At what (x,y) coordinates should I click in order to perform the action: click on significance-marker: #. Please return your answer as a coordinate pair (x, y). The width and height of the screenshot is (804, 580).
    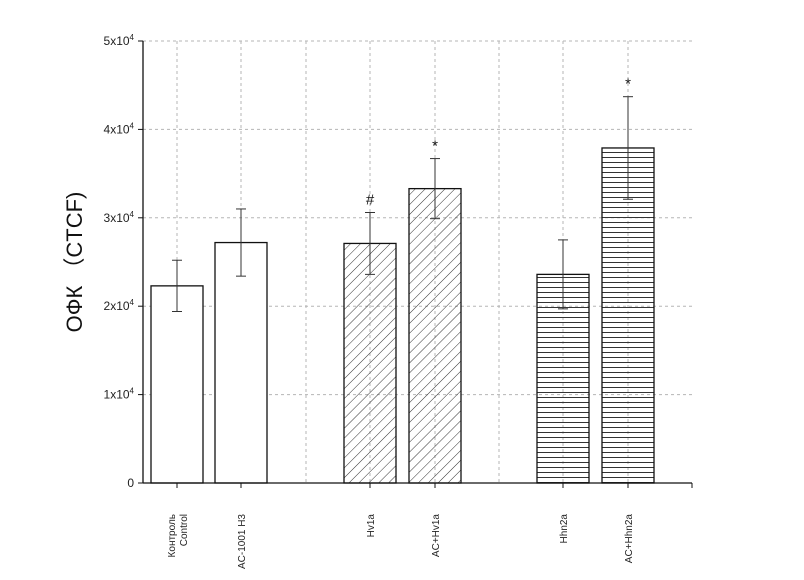
    Looking at the image, I should click on (370, 199).